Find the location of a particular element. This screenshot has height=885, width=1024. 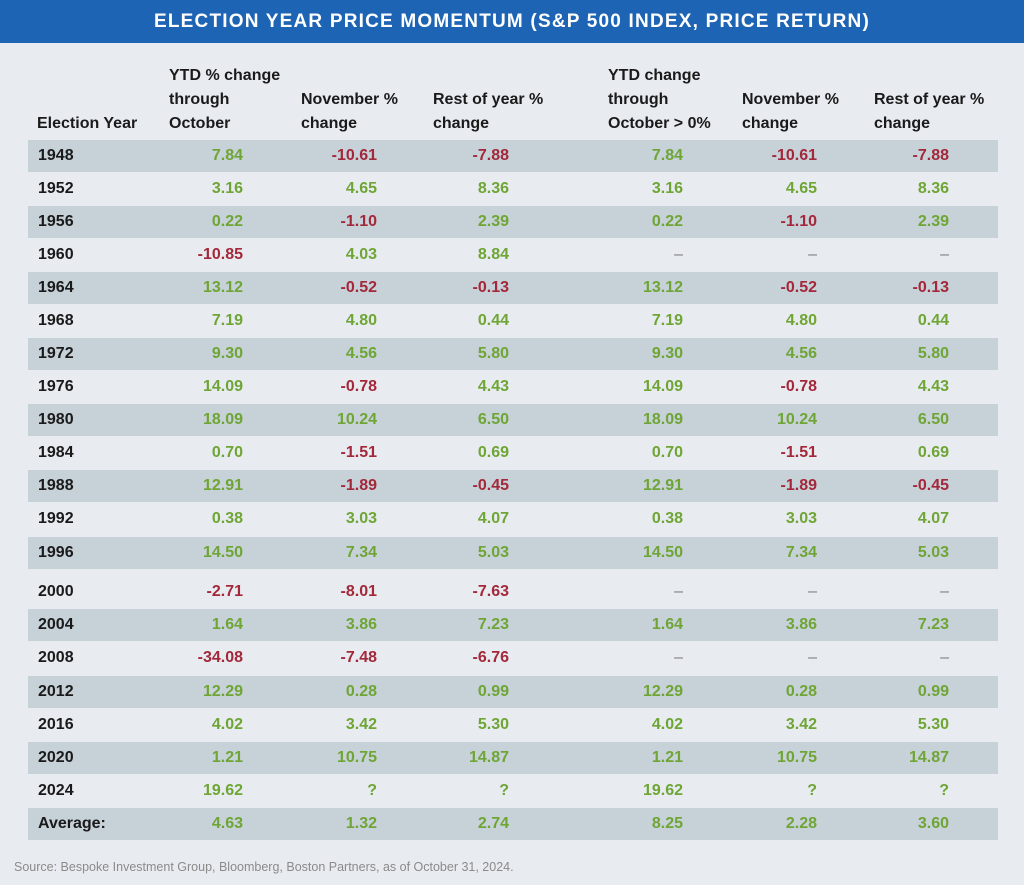

year-cell: 2000 is located at coordinates (56, 591).